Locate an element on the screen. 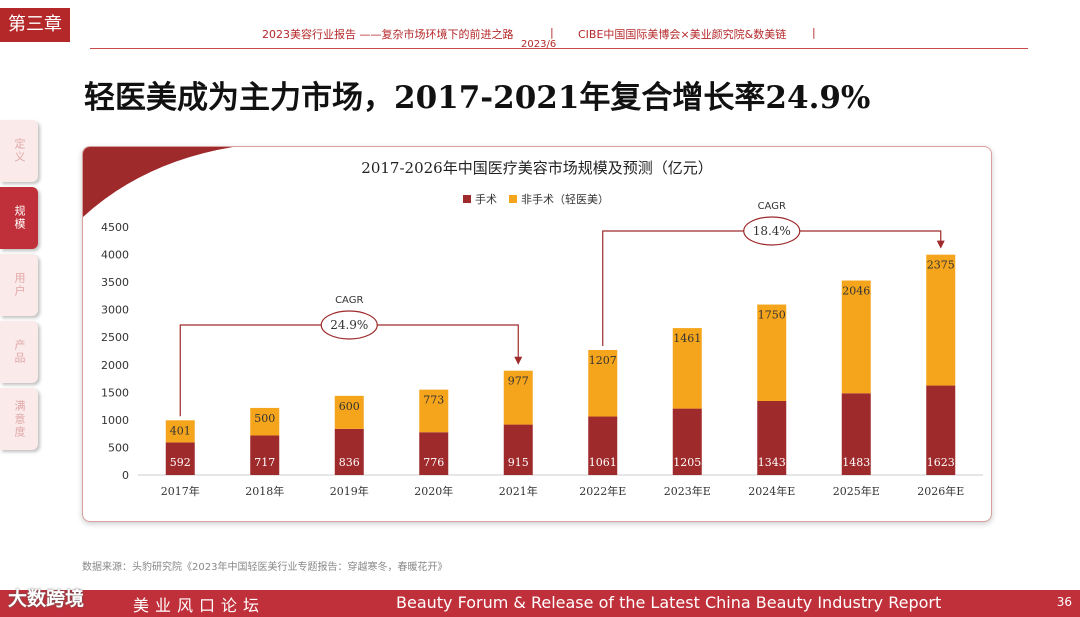 This screenshot has height=617, width=1080. legend-label: 非手术（轻医美） is located at coordinates (565, 199).